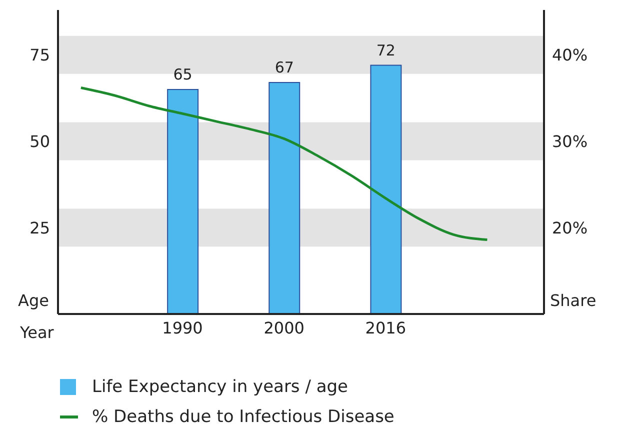 This screenshot has height=446, width=618. I want to click on x-axis-title: Year, so click(36, 332).